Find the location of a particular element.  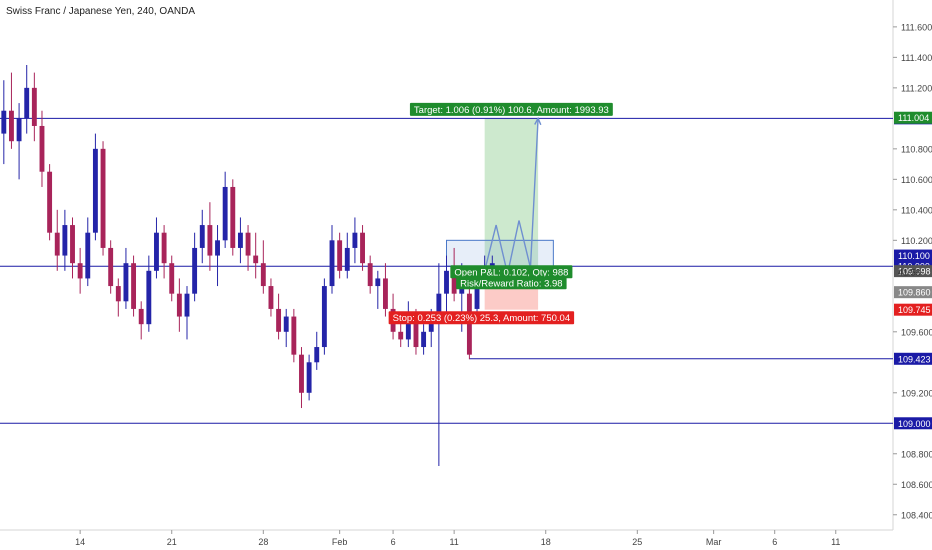

stop-label: Stop: 0.253 (0.23%) 25.3, Amount: 750.04 is located at coordinates (481, 318).